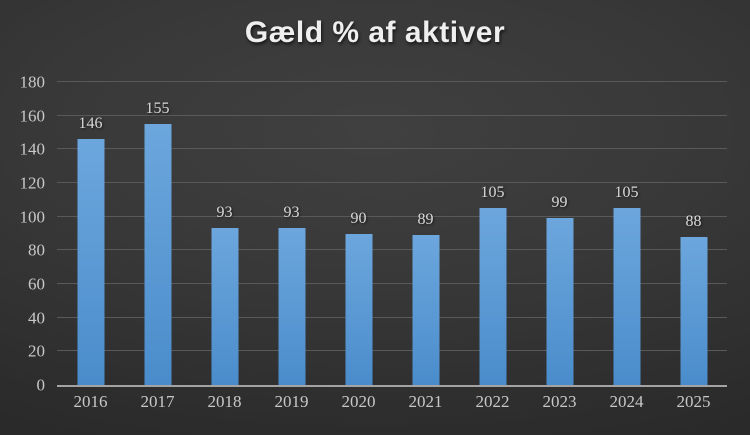 Image resolution: width=750 pixels, height=435 pixels. What do you see at coordinates (90, 401) in the screenshot?
I see `x-tick-label: 2016` at bounding box center [90, 401].